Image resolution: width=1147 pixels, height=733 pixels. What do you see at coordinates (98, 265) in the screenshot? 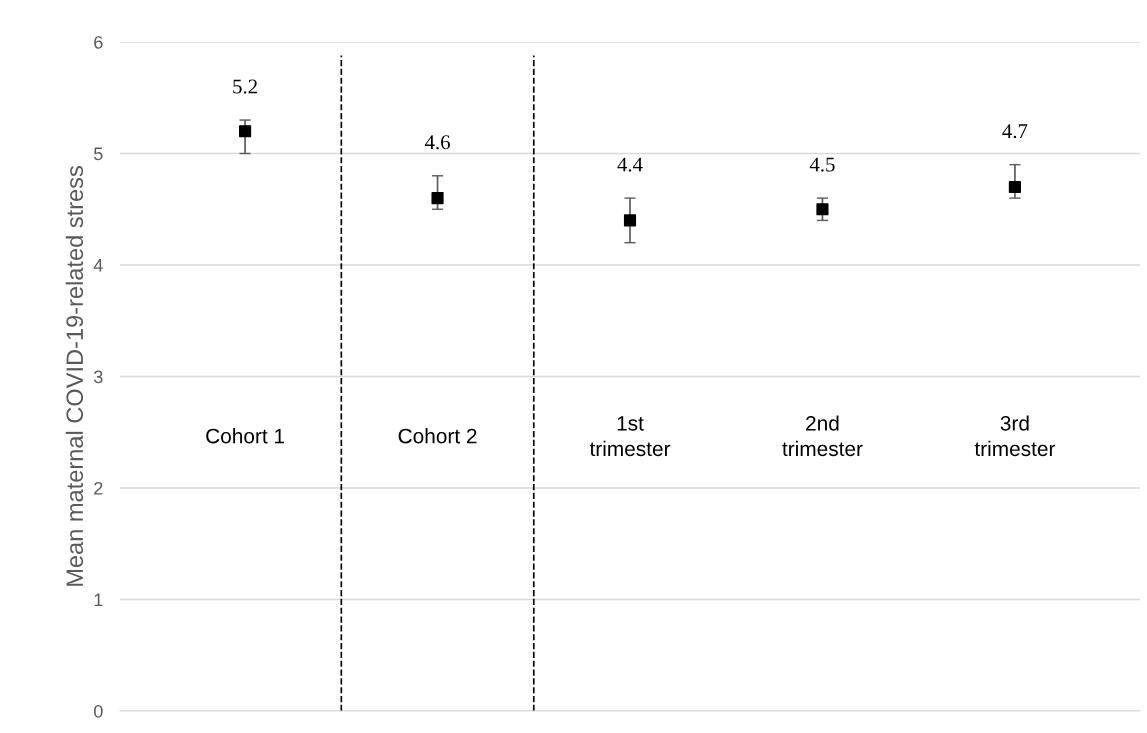
I see `y-tick-label: 4` at bounding box center [98, 265].